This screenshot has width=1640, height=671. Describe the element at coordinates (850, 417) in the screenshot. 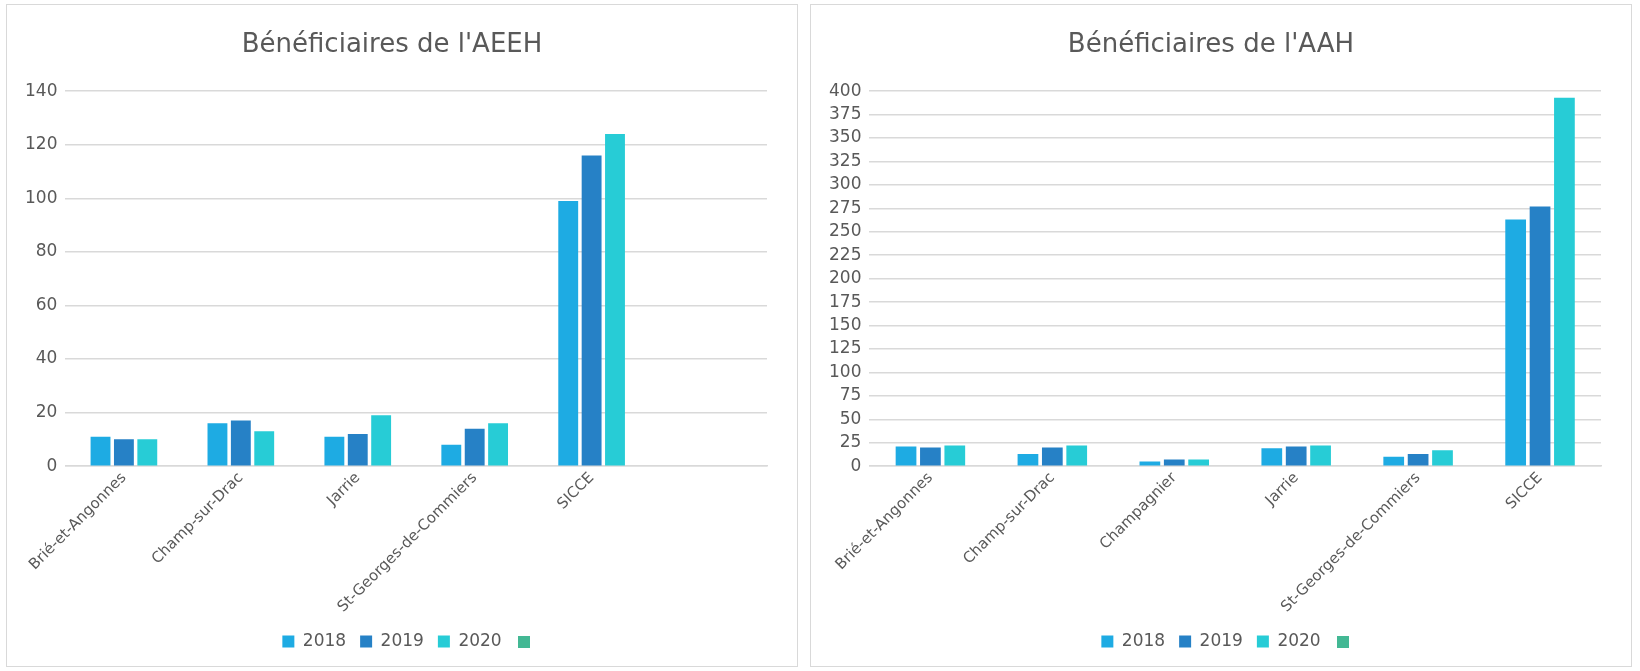

I see `y-tick-label: 50` at that location.